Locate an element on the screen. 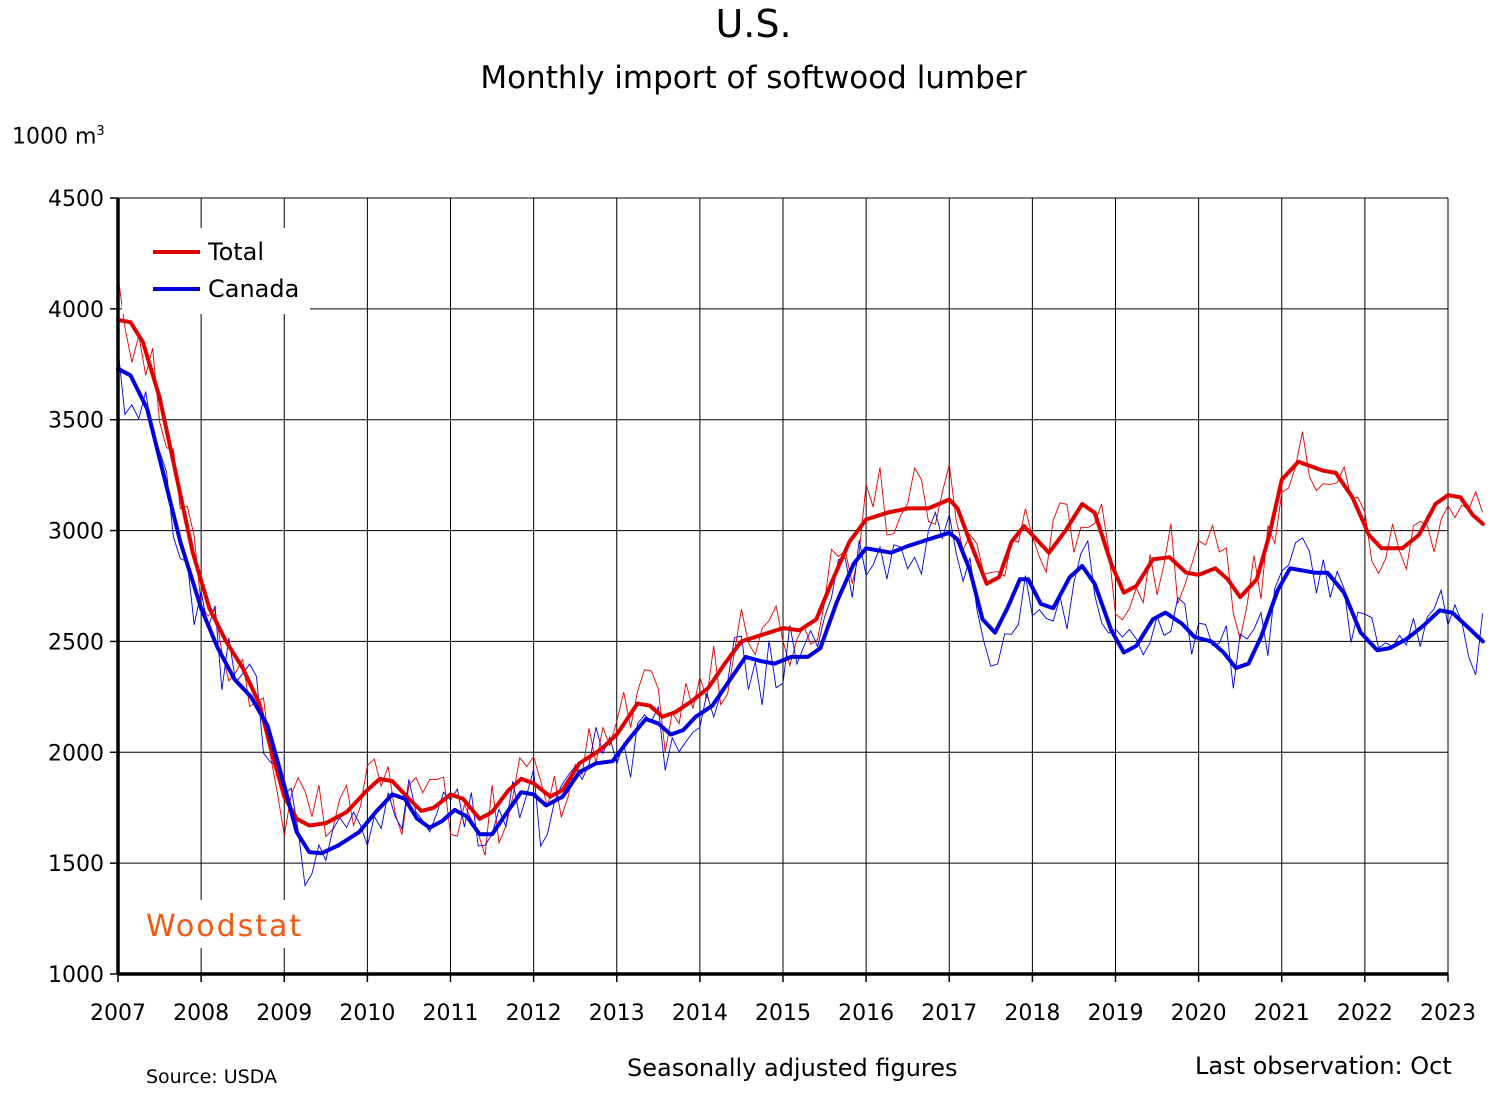  legend-background is located at coordinates (216, 271).